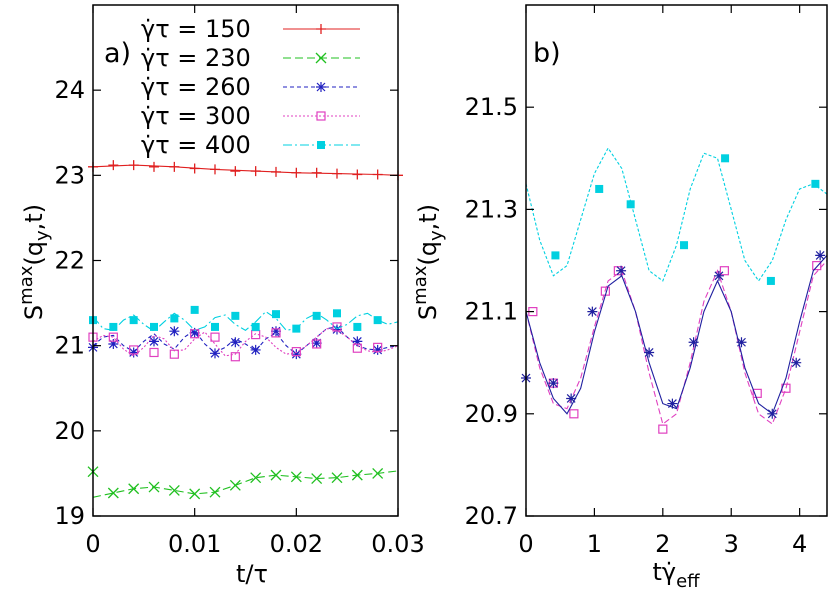 The width and height of the screenshot is (830, 589). Describe the element at coordinates (245, 484) in the screenshot. I see `panel-a-series-1-line` at that location.